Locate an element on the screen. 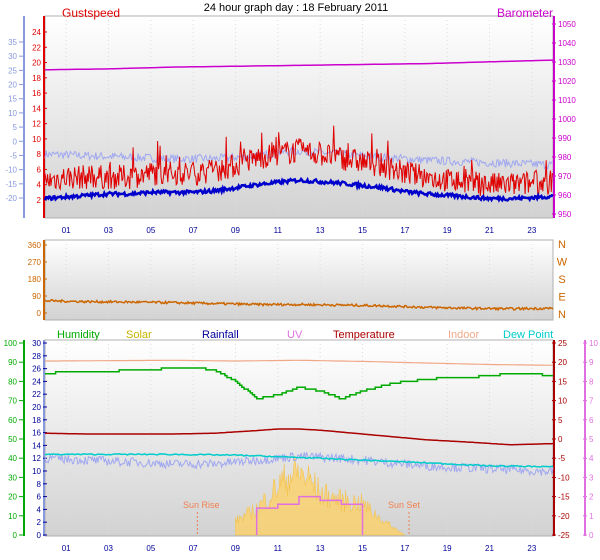 Image resolution: width=600 pixels, height=560 pixels. barometer-axis-tick-label: 1030 is located at coordinates (567, 62).